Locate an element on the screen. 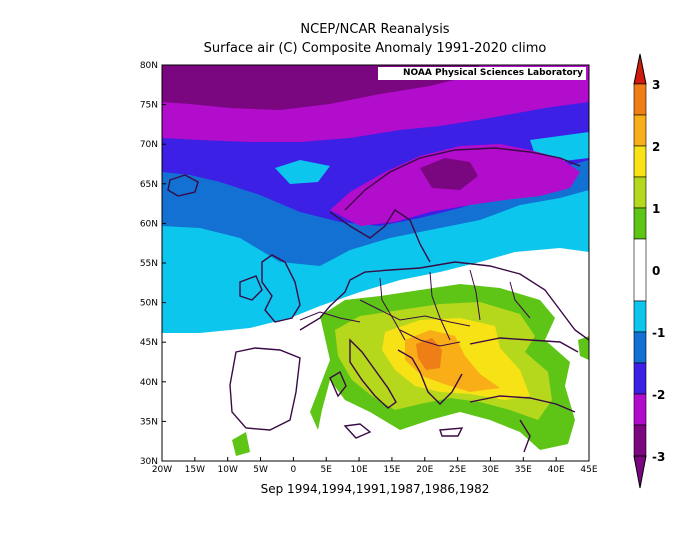 The height and width of the screenshot is (542, 700). colorbar-label-1: 1 is located at coordinates (656, 209).